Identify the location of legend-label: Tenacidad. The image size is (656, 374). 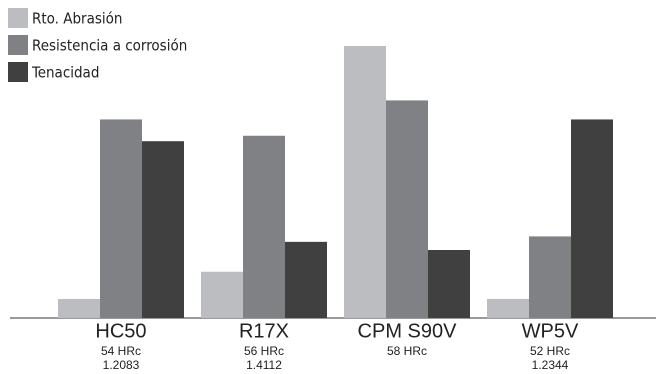
(65, 73).